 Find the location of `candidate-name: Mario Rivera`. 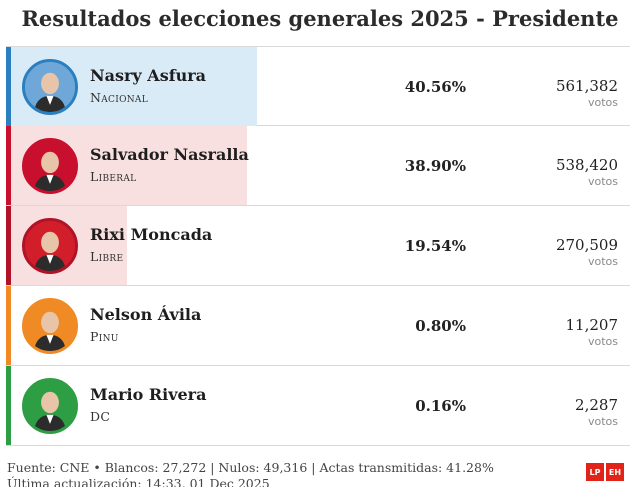

candidate-name: Mario Rivera is located at coordinates (148, 394).